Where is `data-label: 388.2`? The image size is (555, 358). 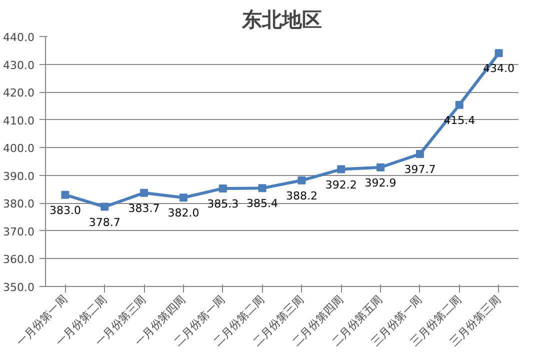
data-label: 388.2 is located at coordinates (302, 195).